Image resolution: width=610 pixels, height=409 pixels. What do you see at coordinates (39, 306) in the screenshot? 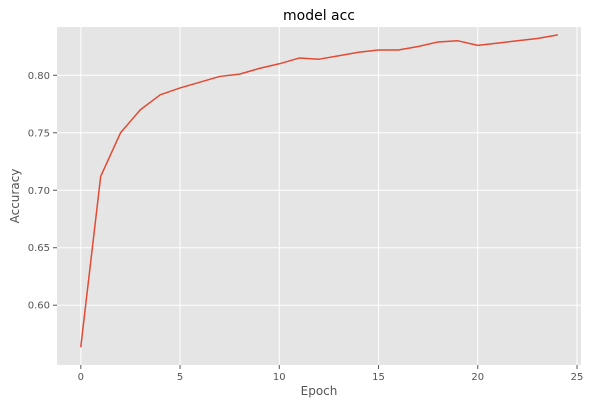
I see `y-tick-label: 0.60` at bounding box center [39, 306].